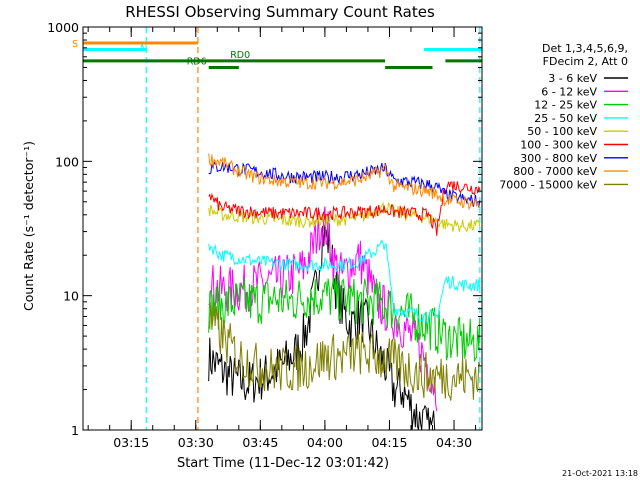  Describe the element at coordinates (454, 442) in the screenshot. I see `x-tick-label: 04:30` at that location.